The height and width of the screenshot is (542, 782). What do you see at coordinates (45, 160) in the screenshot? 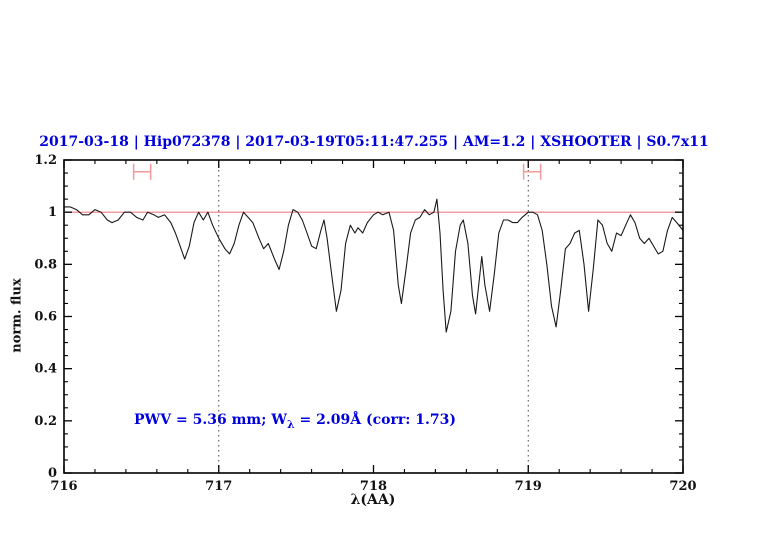
I see `y-tick-label: 1.2` at bounding box center [45, 160].